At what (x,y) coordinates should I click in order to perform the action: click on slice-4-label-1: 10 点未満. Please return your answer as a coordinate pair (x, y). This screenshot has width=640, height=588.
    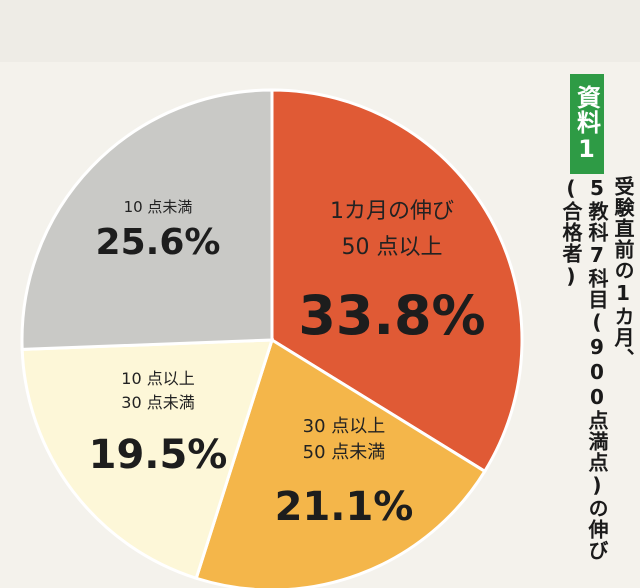
    Looking at the image, I should click on (158, 207).